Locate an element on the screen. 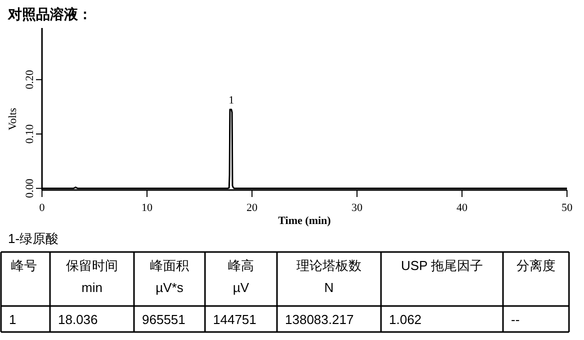 The height and width of the screenshot is (340, 584). text: 1.062 is located at coordinates (405, 319).